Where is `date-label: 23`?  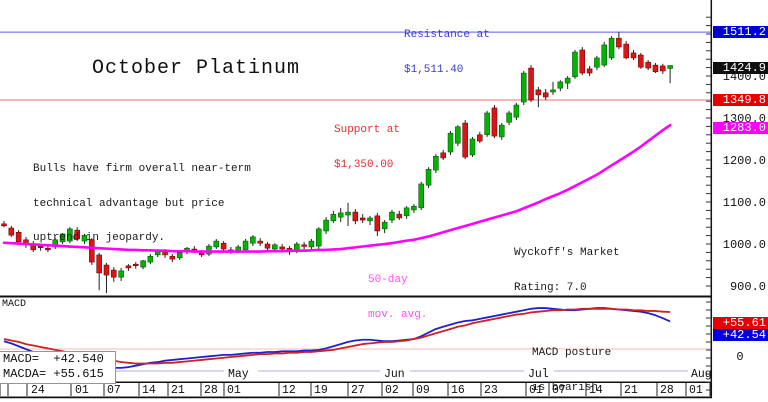
date-label: 23 is located at coordinates (491, 390).